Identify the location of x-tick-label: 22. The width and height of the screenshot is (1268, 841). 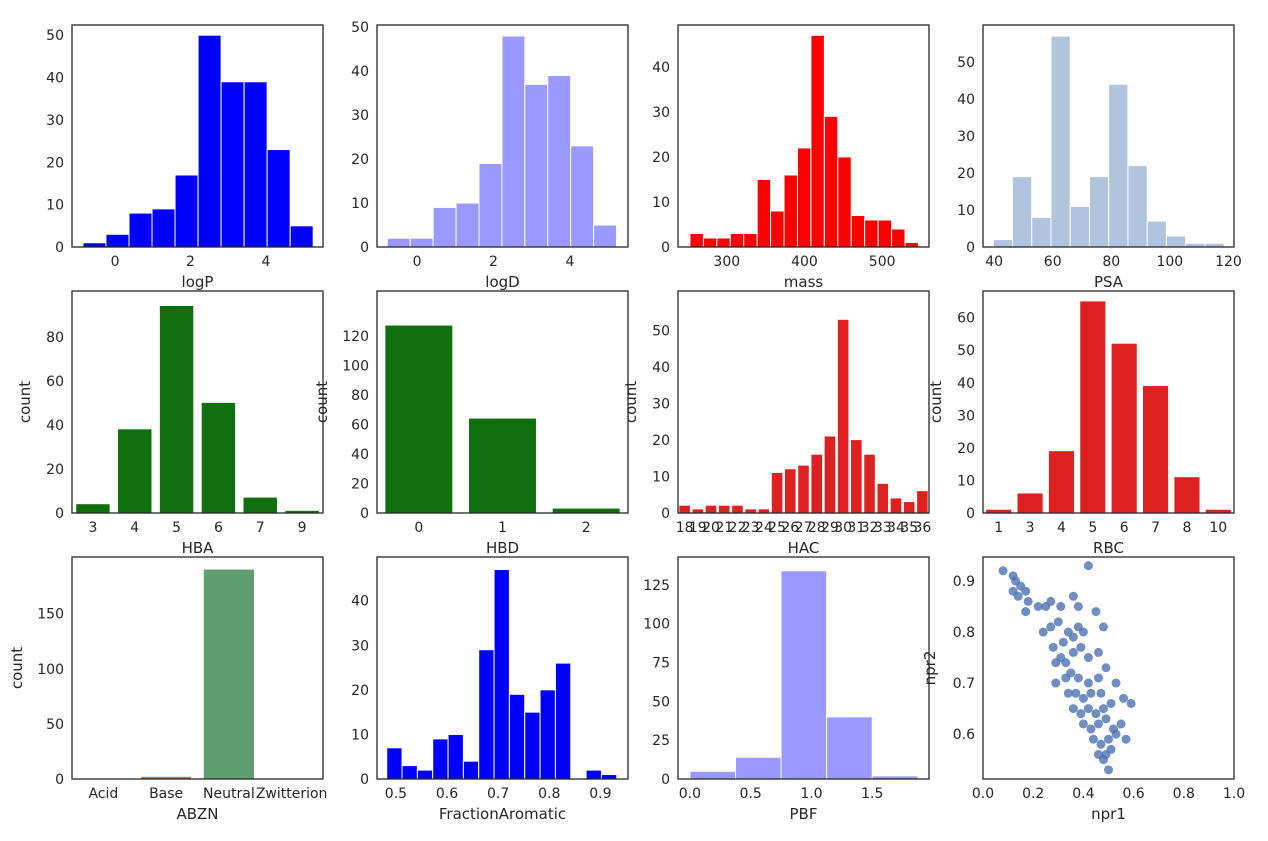
(738, 528).